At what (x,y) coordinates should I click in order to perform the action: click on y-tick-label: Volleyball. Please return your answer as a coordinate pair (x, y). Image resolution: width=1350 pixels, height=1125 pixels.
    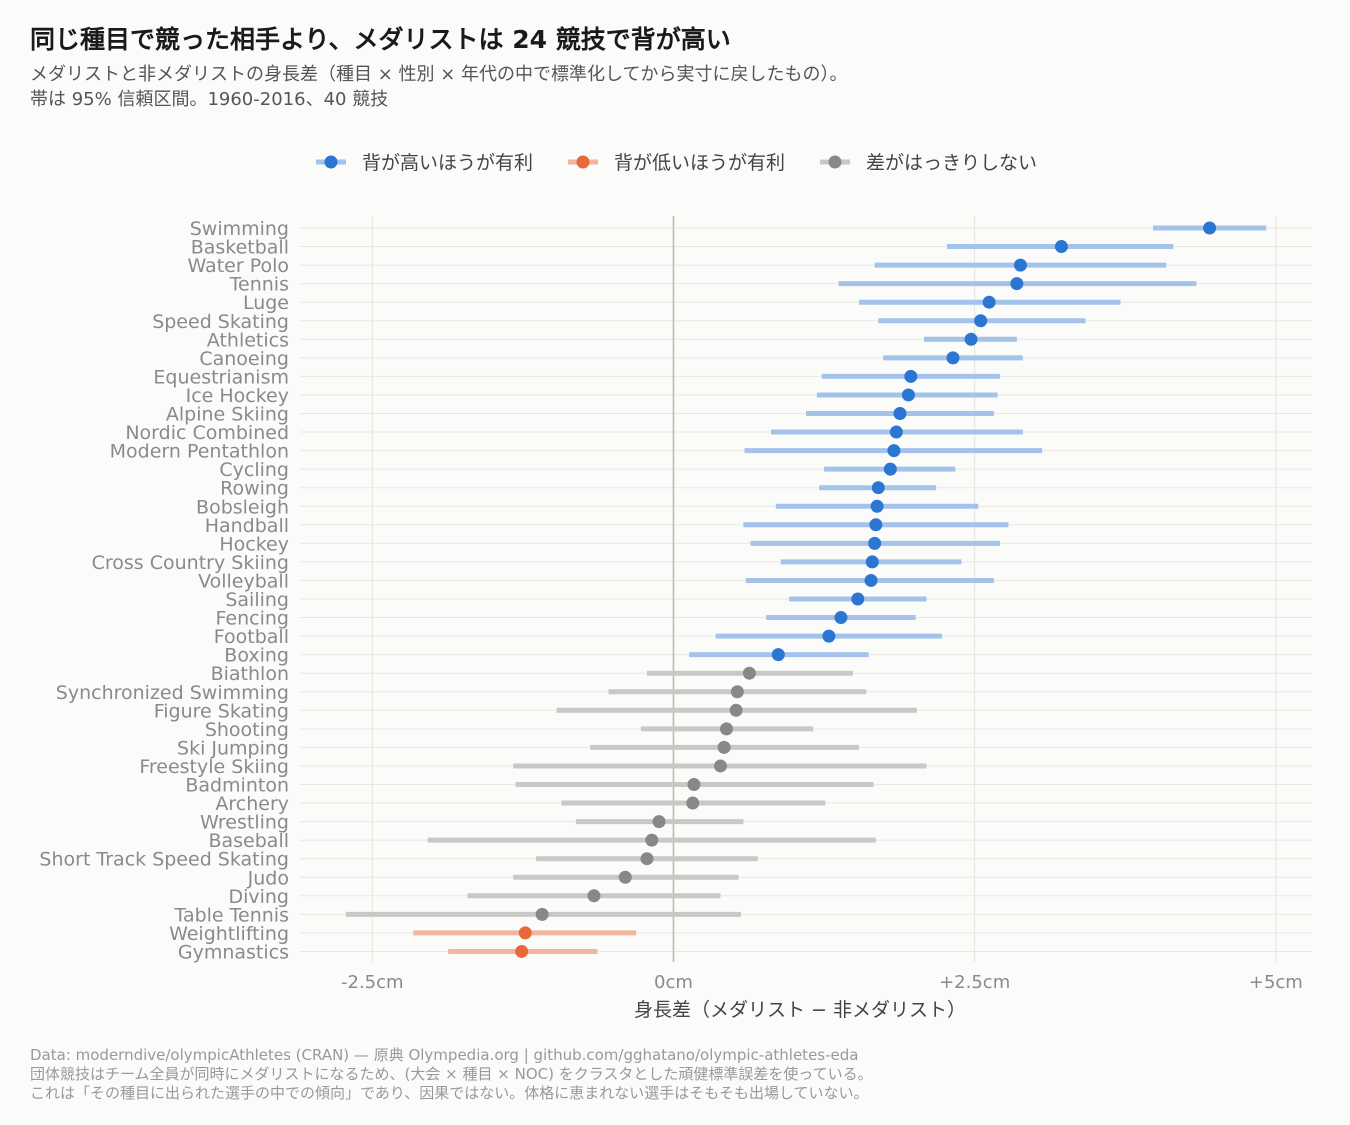
    Looking at the image, I should click on (243, 581).